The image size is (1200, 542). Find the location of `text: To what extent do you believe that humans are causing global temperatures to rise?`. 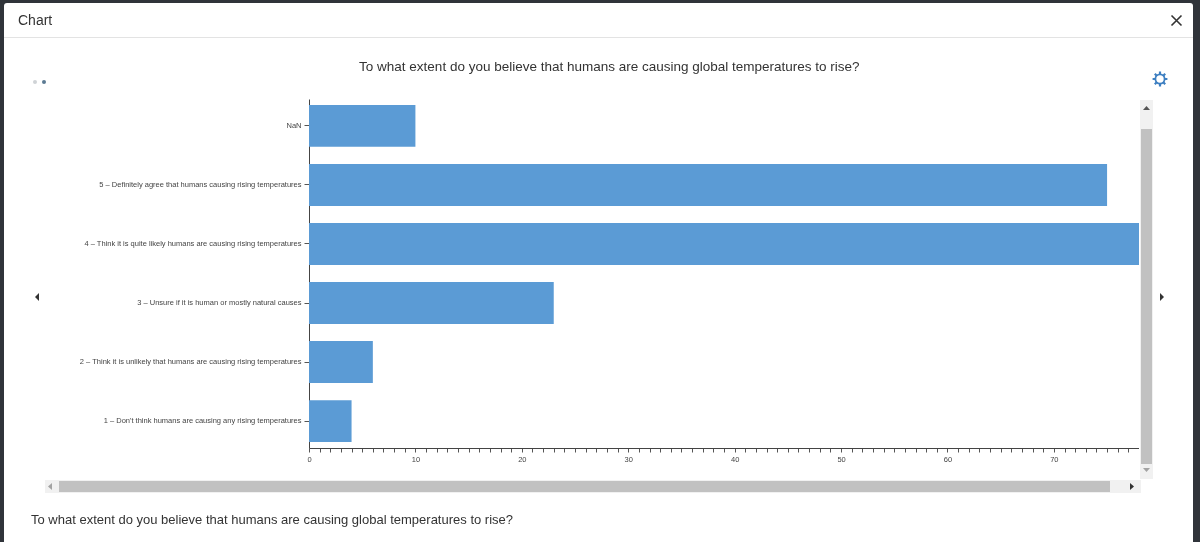

text: To what extent do you believe that humans are causing global temperatures to rise? is located at coordinates (272, 519).